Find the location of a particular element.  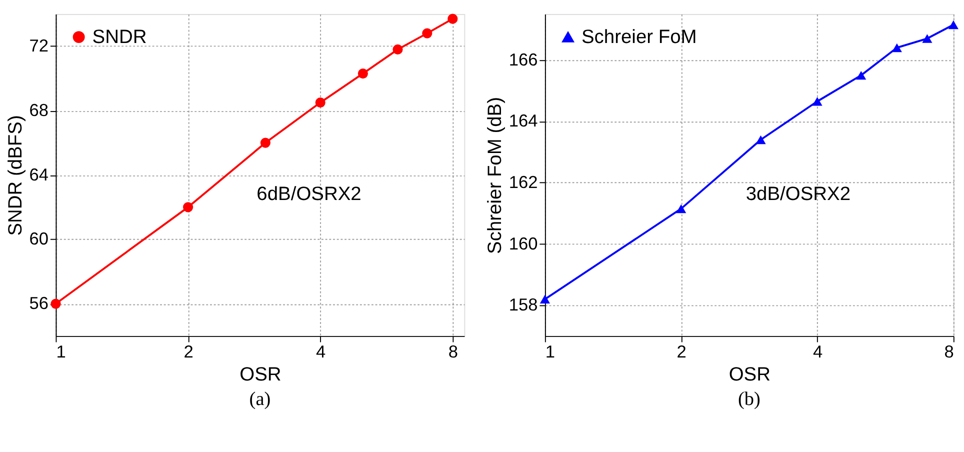

legend-label: SNDR is located at coordinates (119, 37).